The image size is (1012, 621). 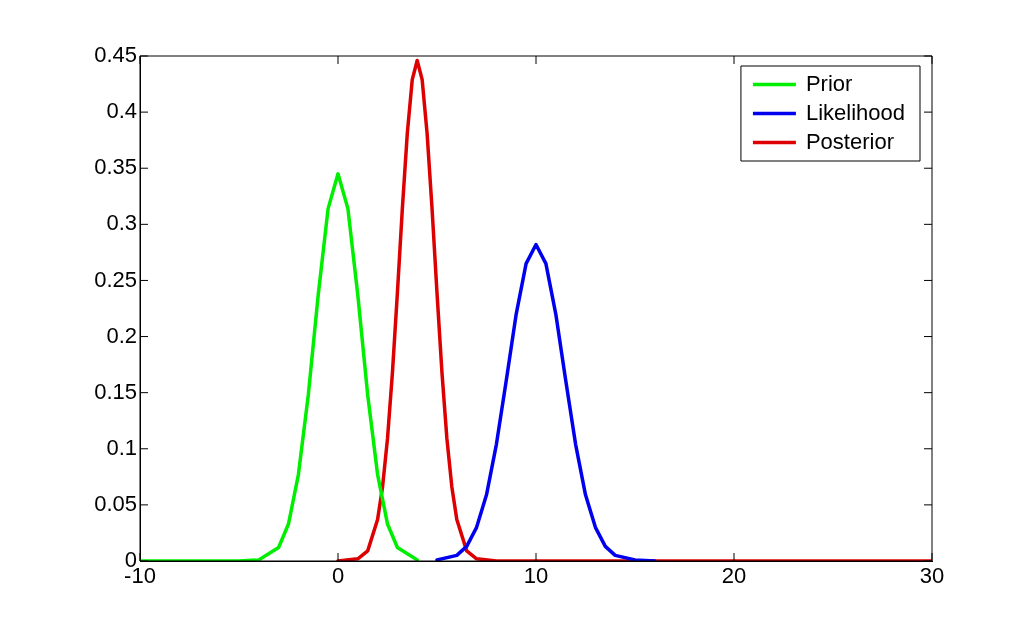 What do you see at coordinates (829, 83) in the screenshot?
I see `legend-label: Prior` at bounding box center [829, 83].